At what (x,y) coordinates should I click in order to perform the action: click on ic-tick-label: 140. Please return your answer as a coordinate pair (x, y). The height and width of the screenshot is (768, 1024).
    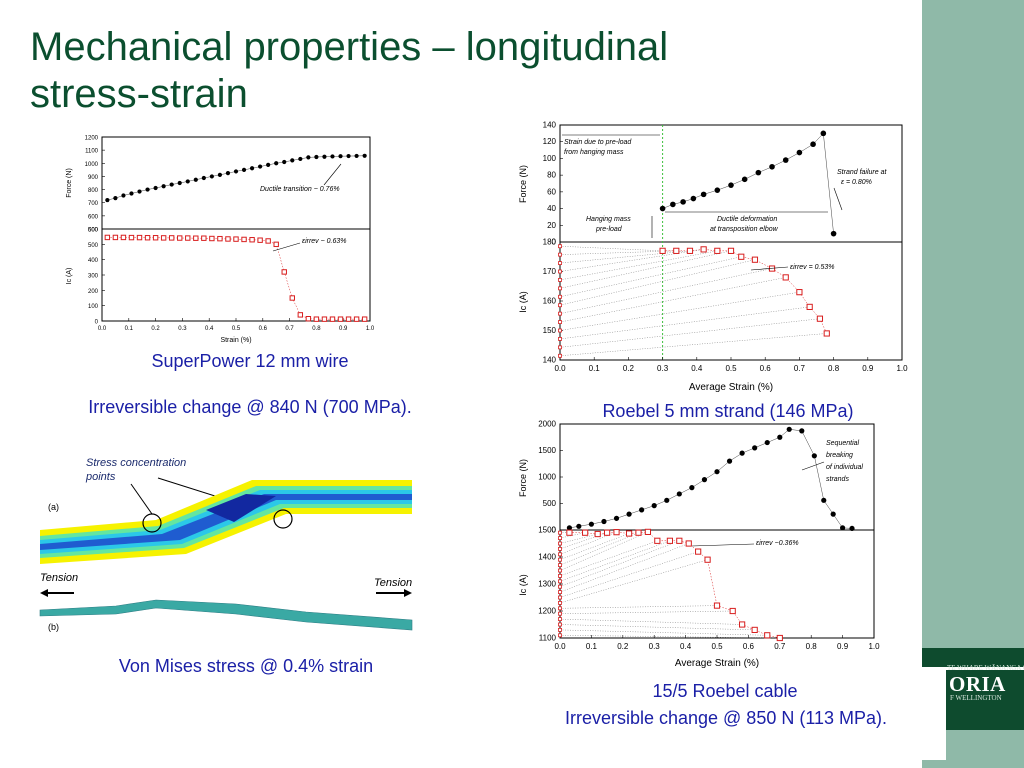
    Looking at the image, I should click on (550, 360).